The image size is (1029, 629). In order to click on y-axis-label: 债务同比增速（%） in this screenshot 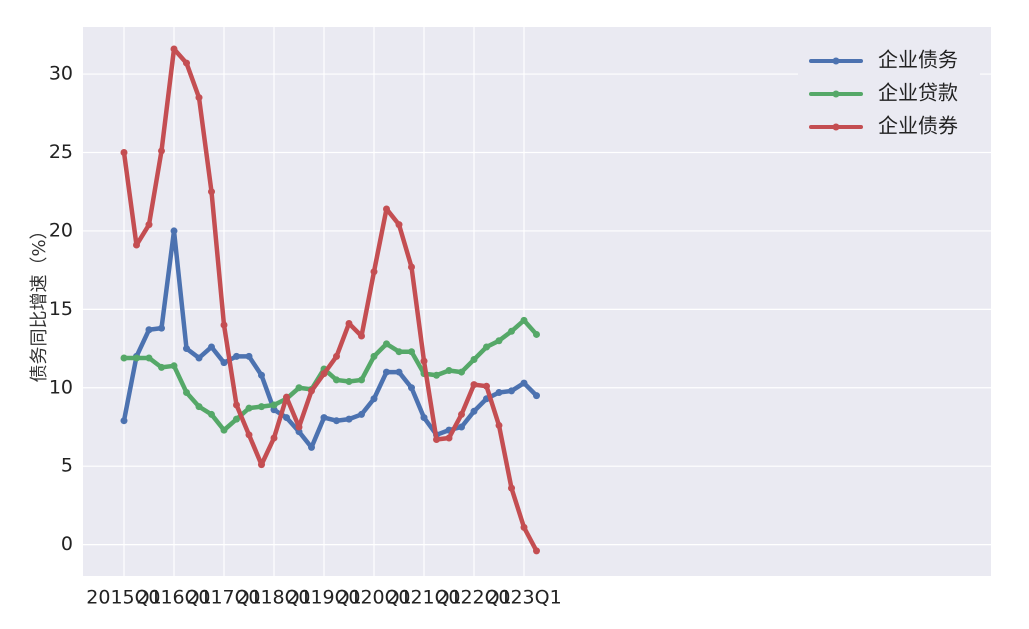, I will do `click(39, 301)`.